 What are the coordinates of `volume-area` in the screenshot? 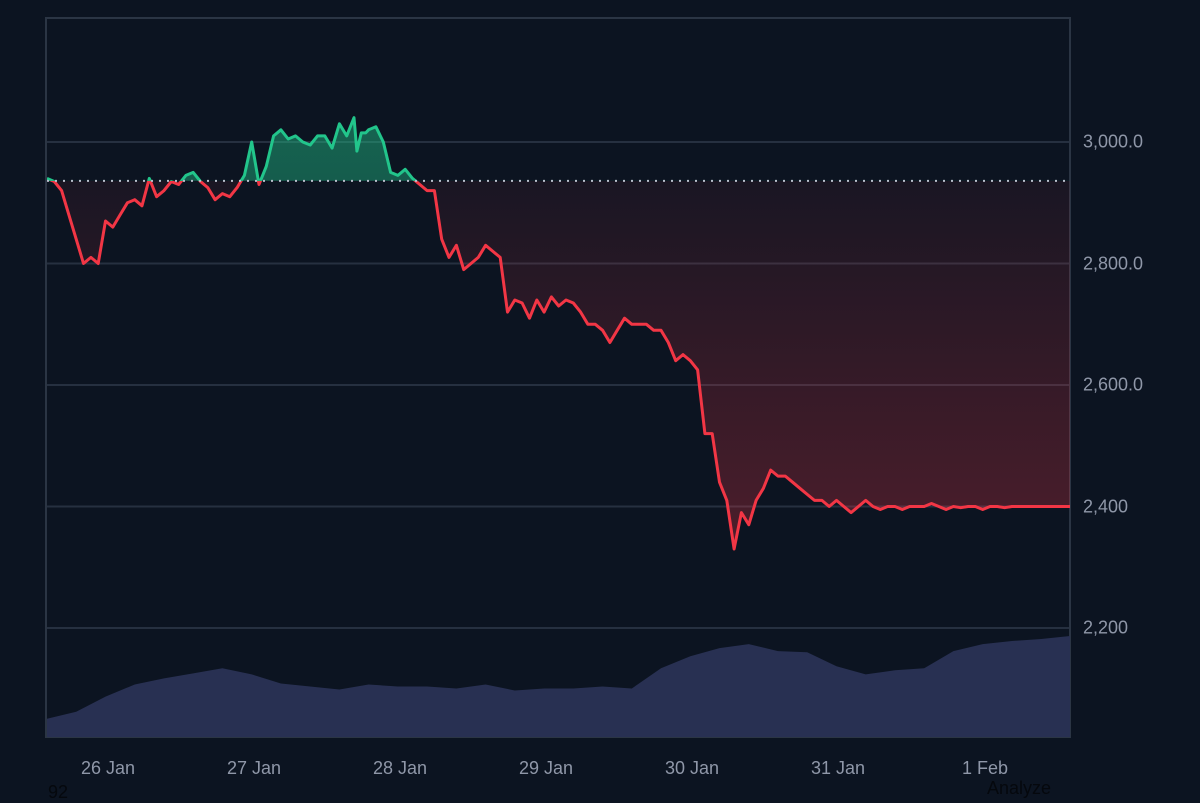 It's located at (558, 686).